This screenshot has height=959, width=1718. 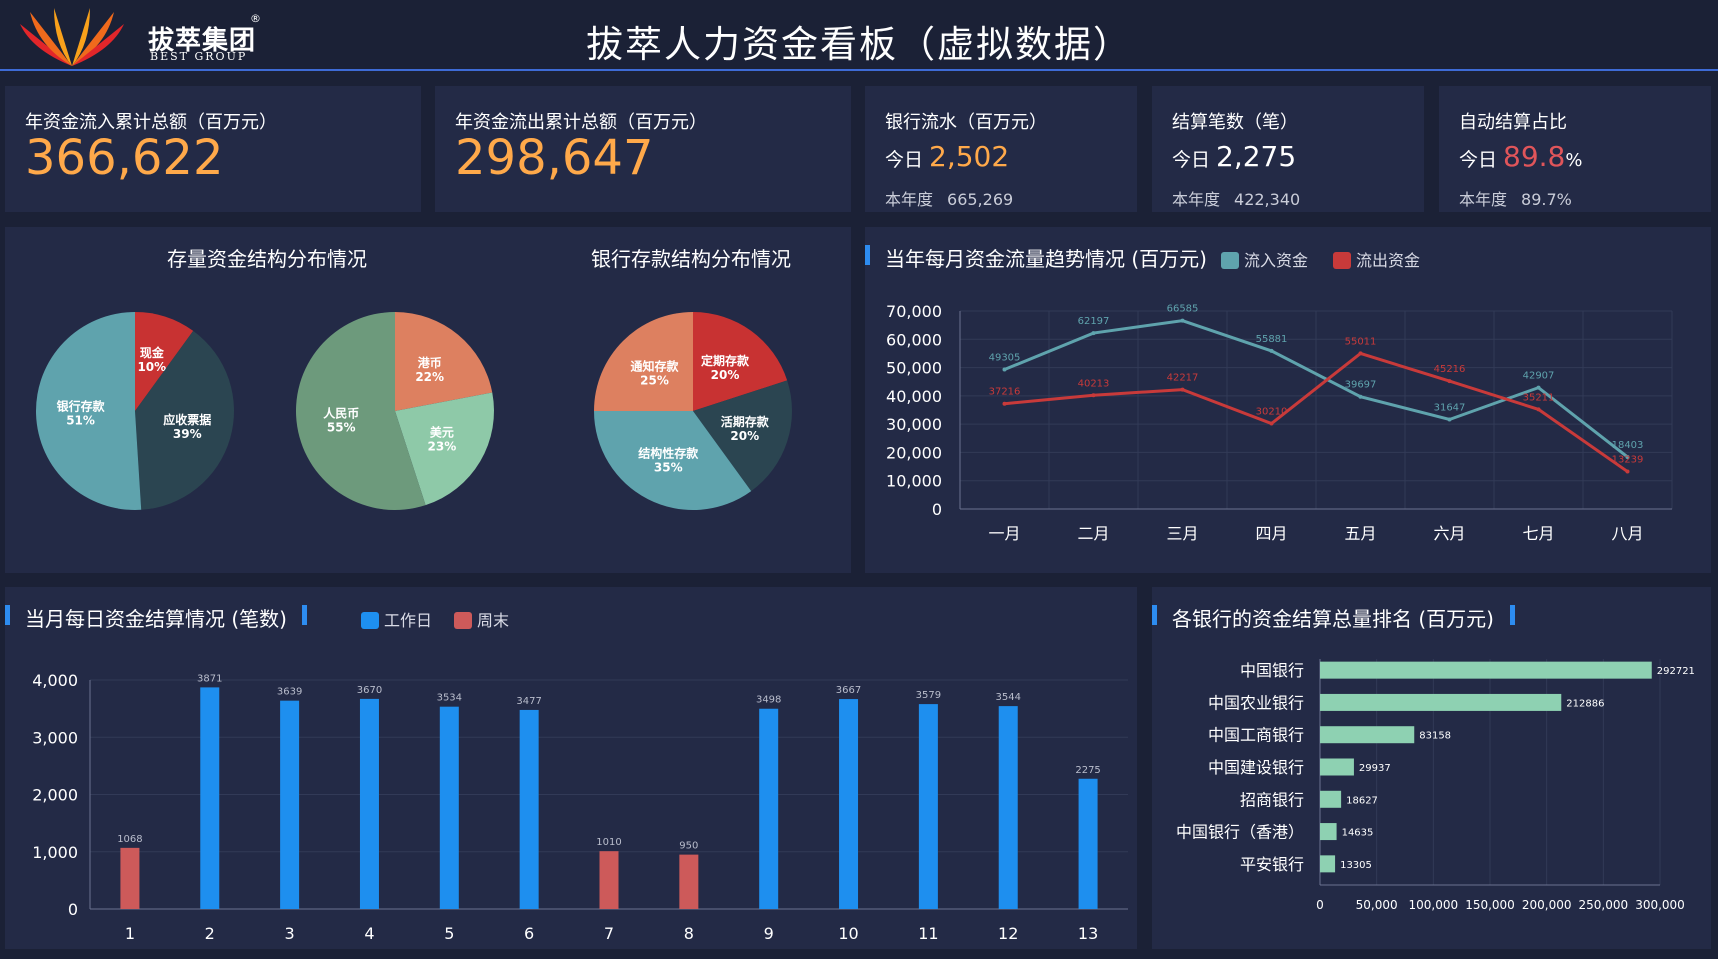 I want to click on legend-inflow-label: 流入资金, so click(x=1276, y=260).